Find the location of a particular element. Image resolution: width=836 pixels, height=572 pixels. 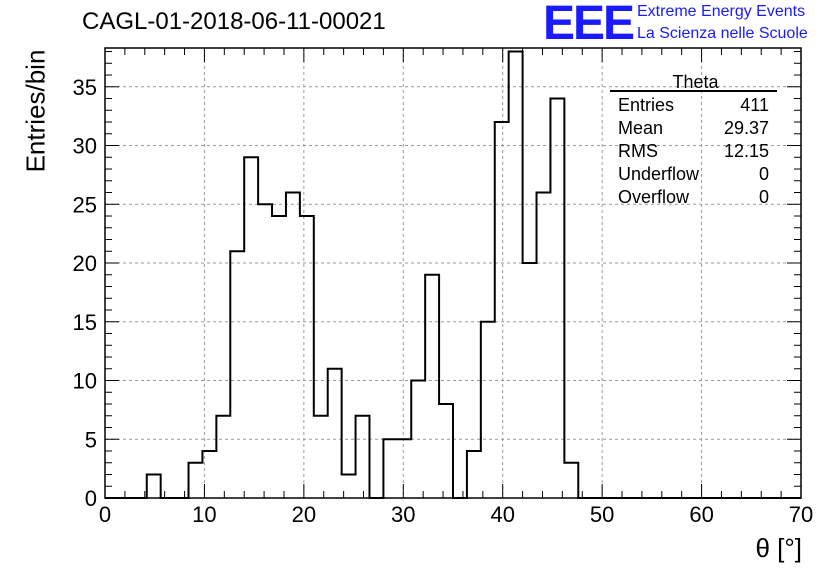

y-tick-label: 0 is located at coordinates (91, 498).